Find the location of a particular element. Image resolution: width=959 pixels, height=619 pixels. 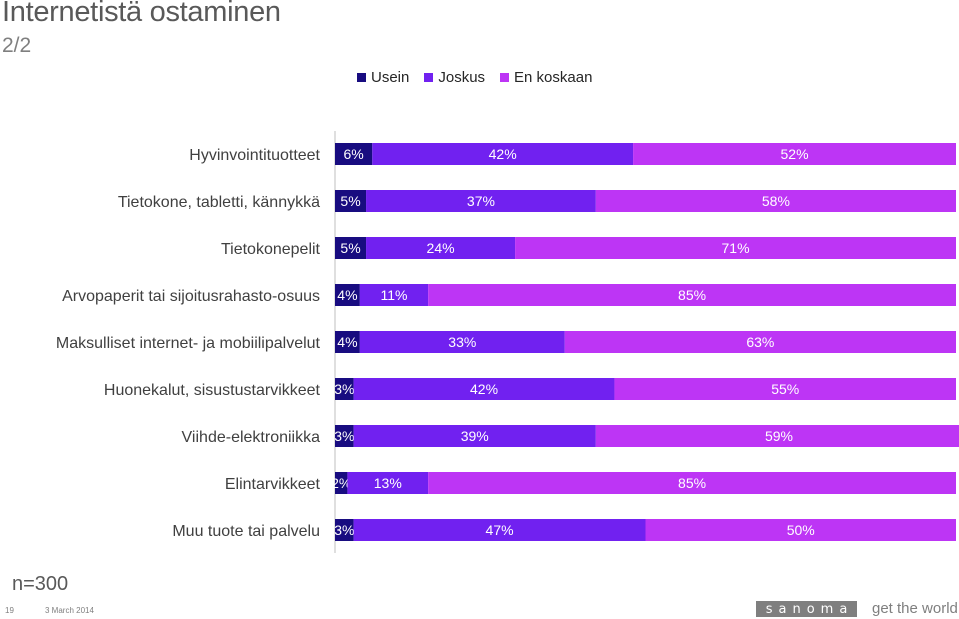

legend-item-joskus: Joskus is located at coordinates (454, 77).